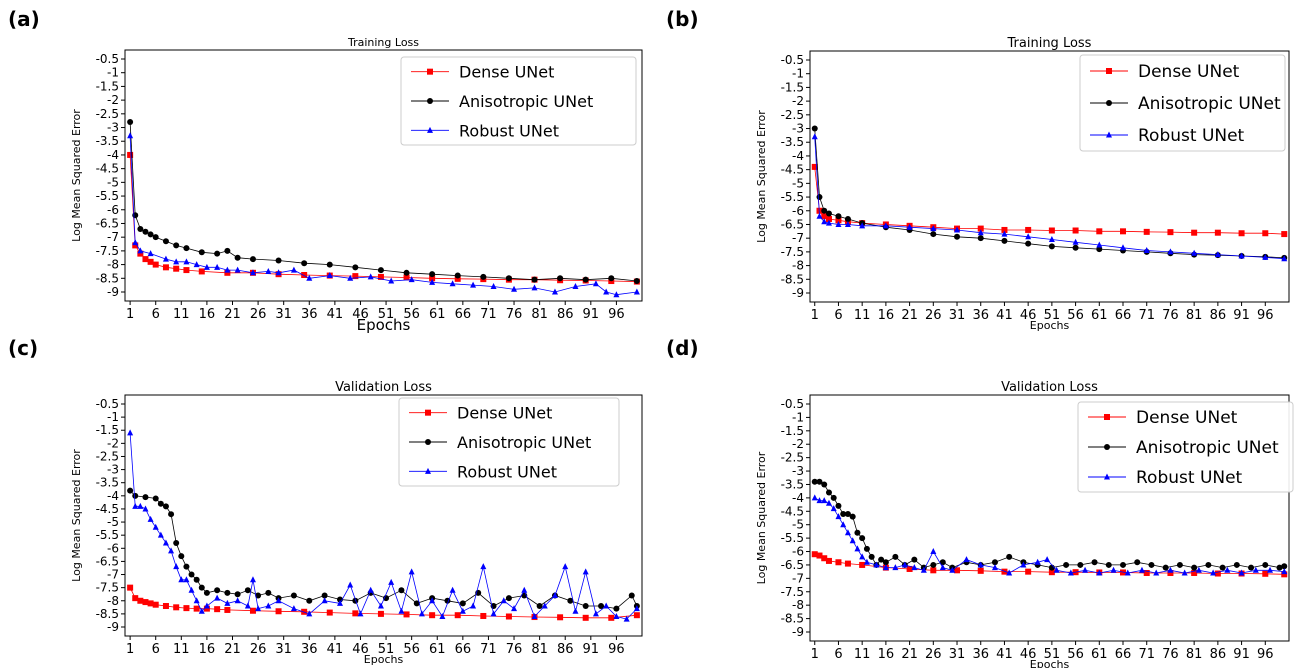 Image resolution: width=1307 pixels, height=668 pixels. I want to click on x-tick-label: 6, so click(838, 315).